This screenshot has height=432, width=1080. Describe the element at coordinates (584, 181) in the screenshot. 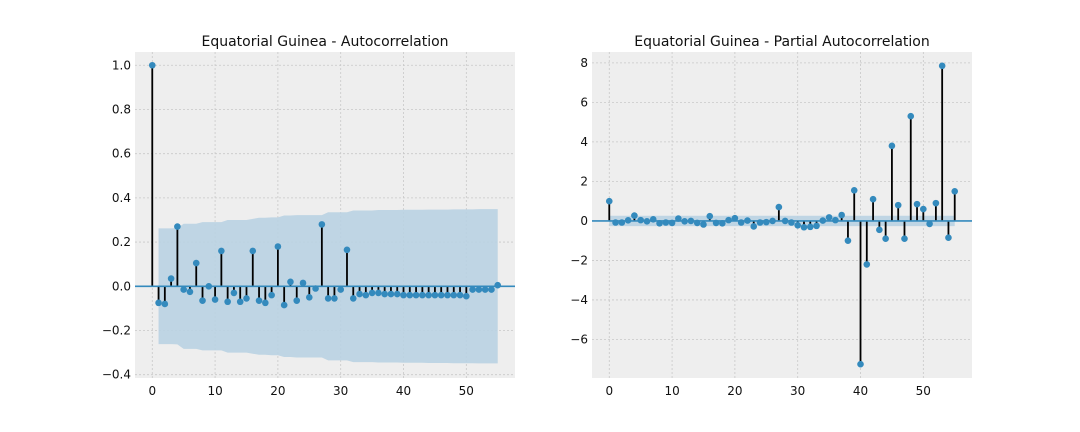

I see `y-tick-label: 2` at that location.